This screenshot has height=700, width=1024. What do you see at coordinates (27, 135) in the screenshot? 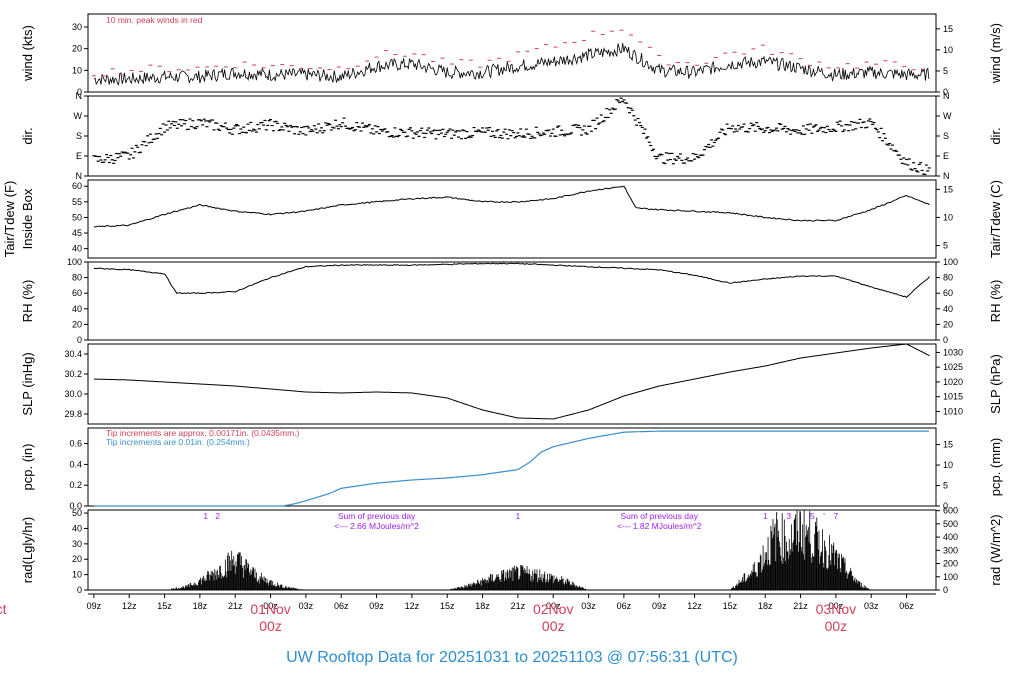
I see `y-axis-title-left: dir.` at bounding box center [27, 135].